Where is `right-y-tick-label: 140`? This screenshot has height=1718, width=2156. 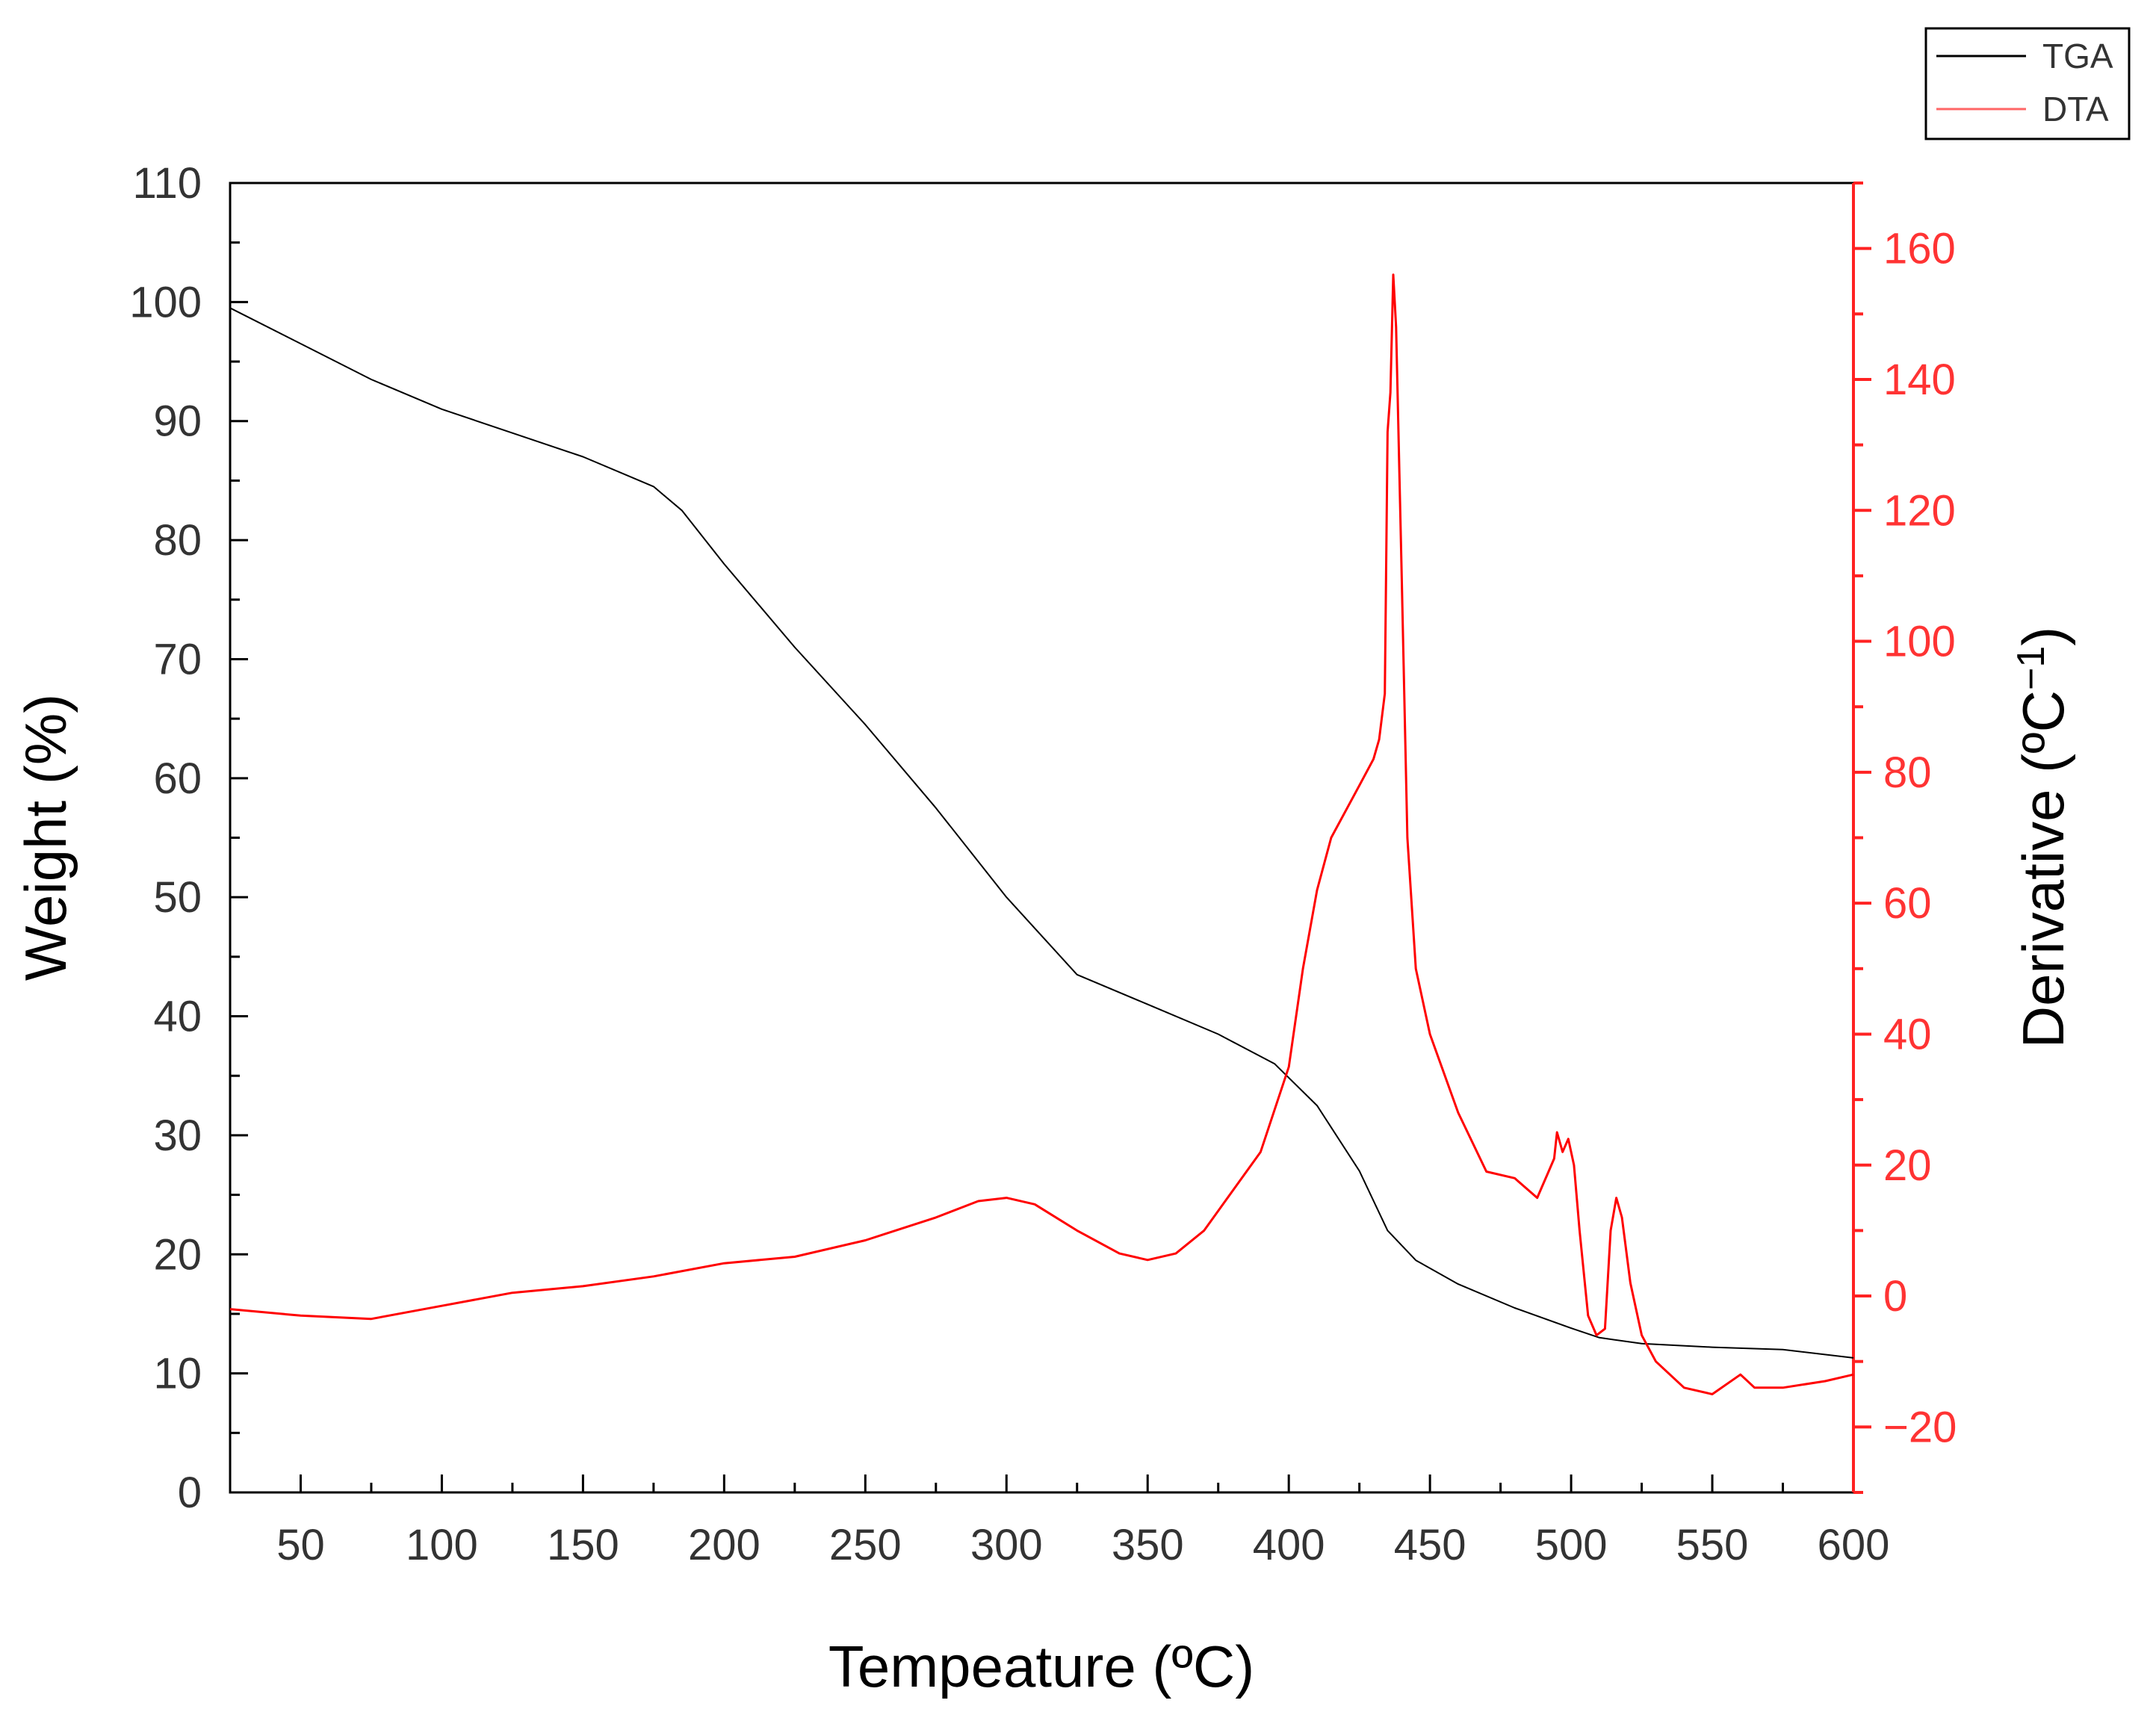 right-y-tick-label: 140 is located at coordinates (1919, 380).